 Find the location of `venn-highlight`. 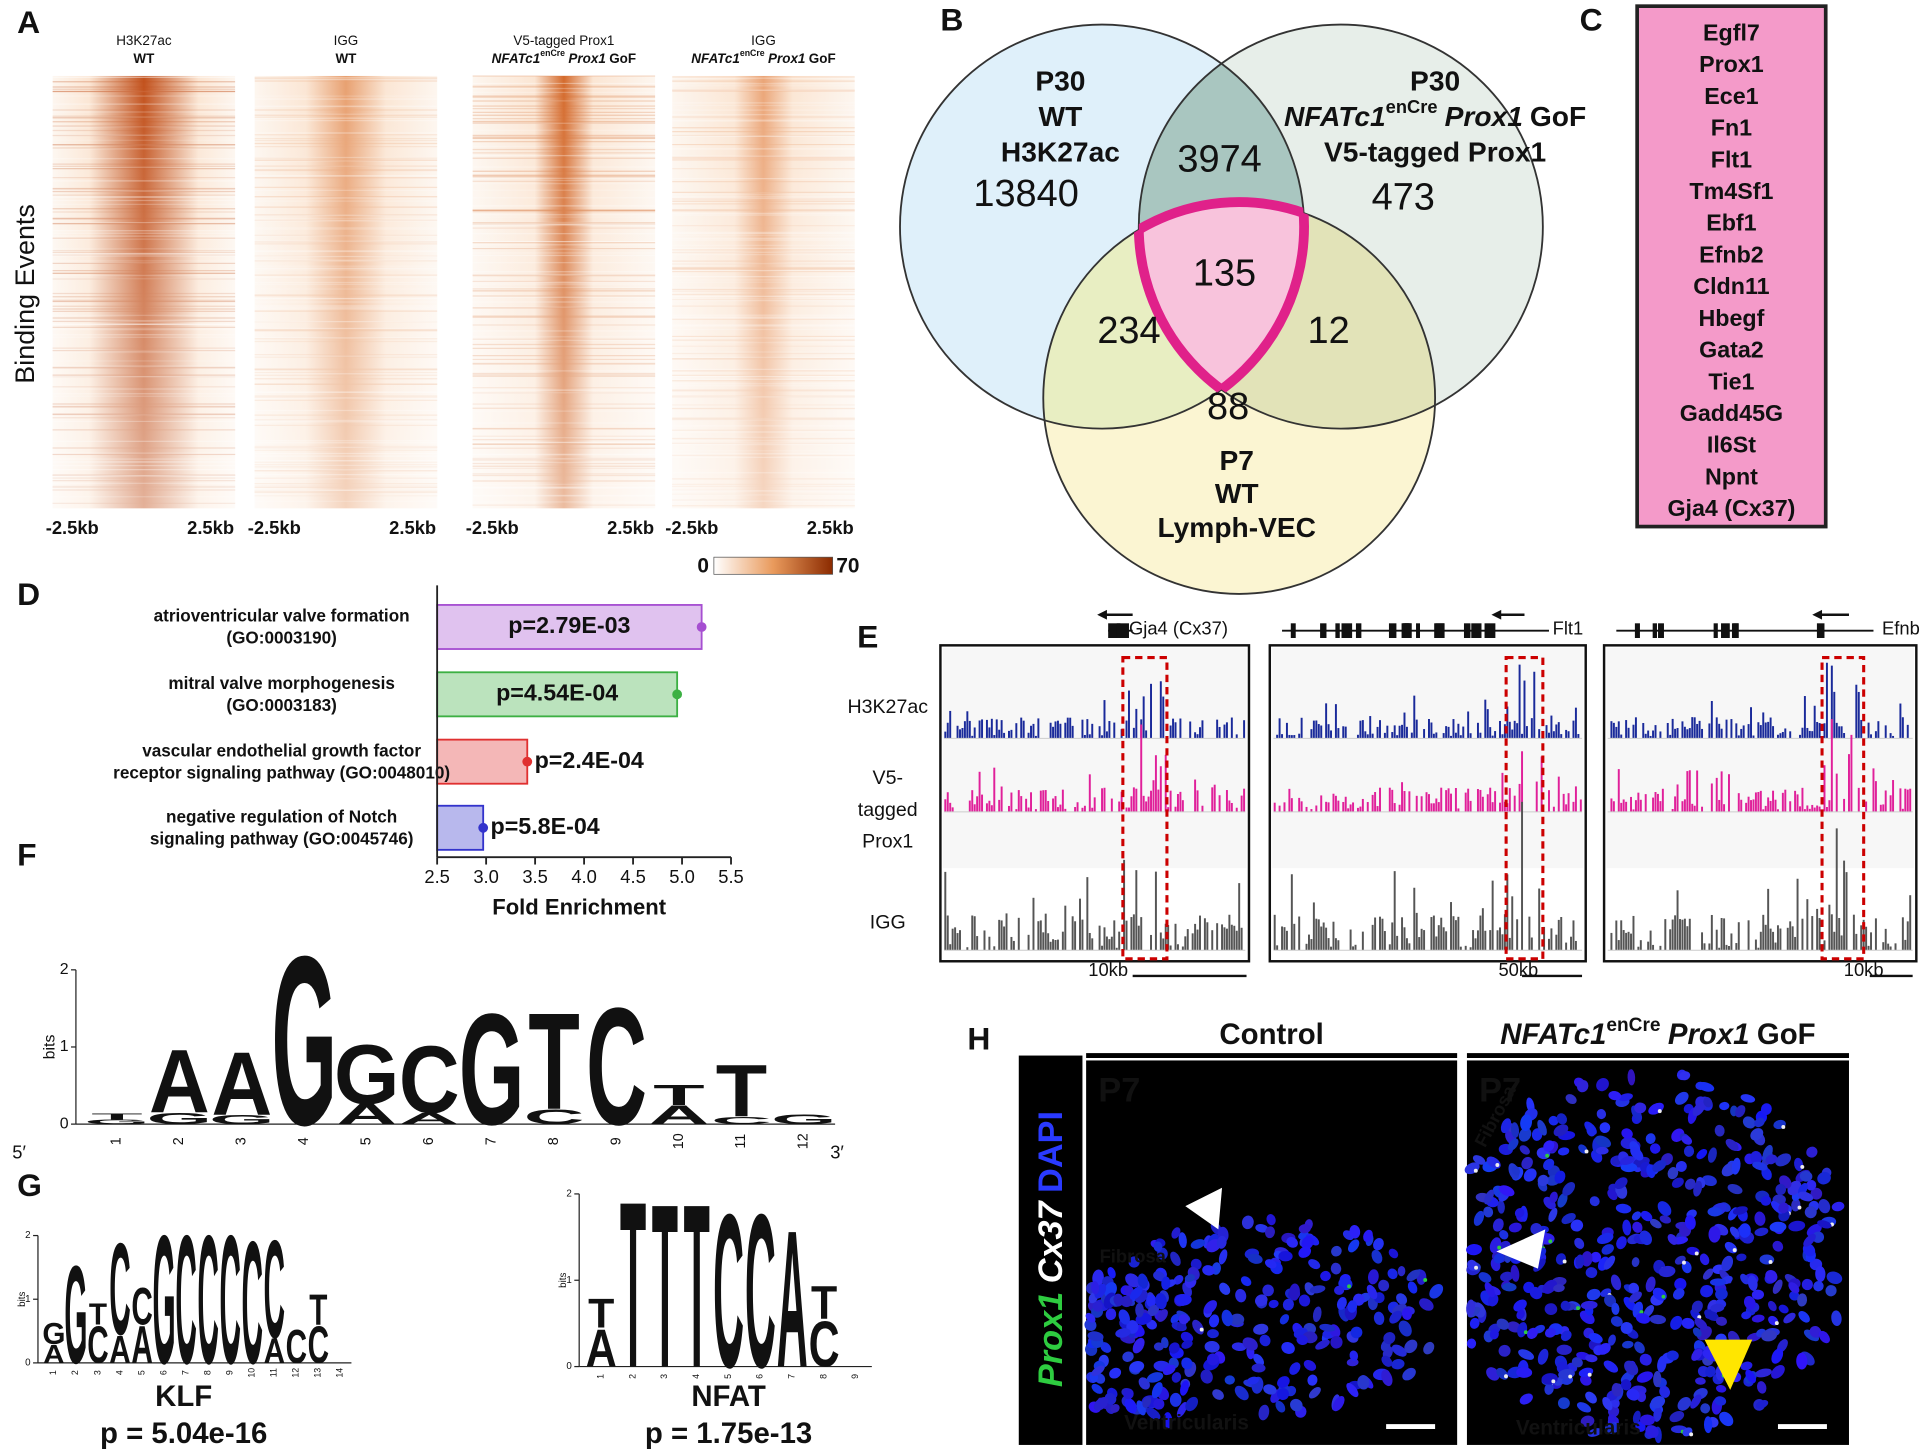

venn-highlight is located at coordinates (1223, 315).